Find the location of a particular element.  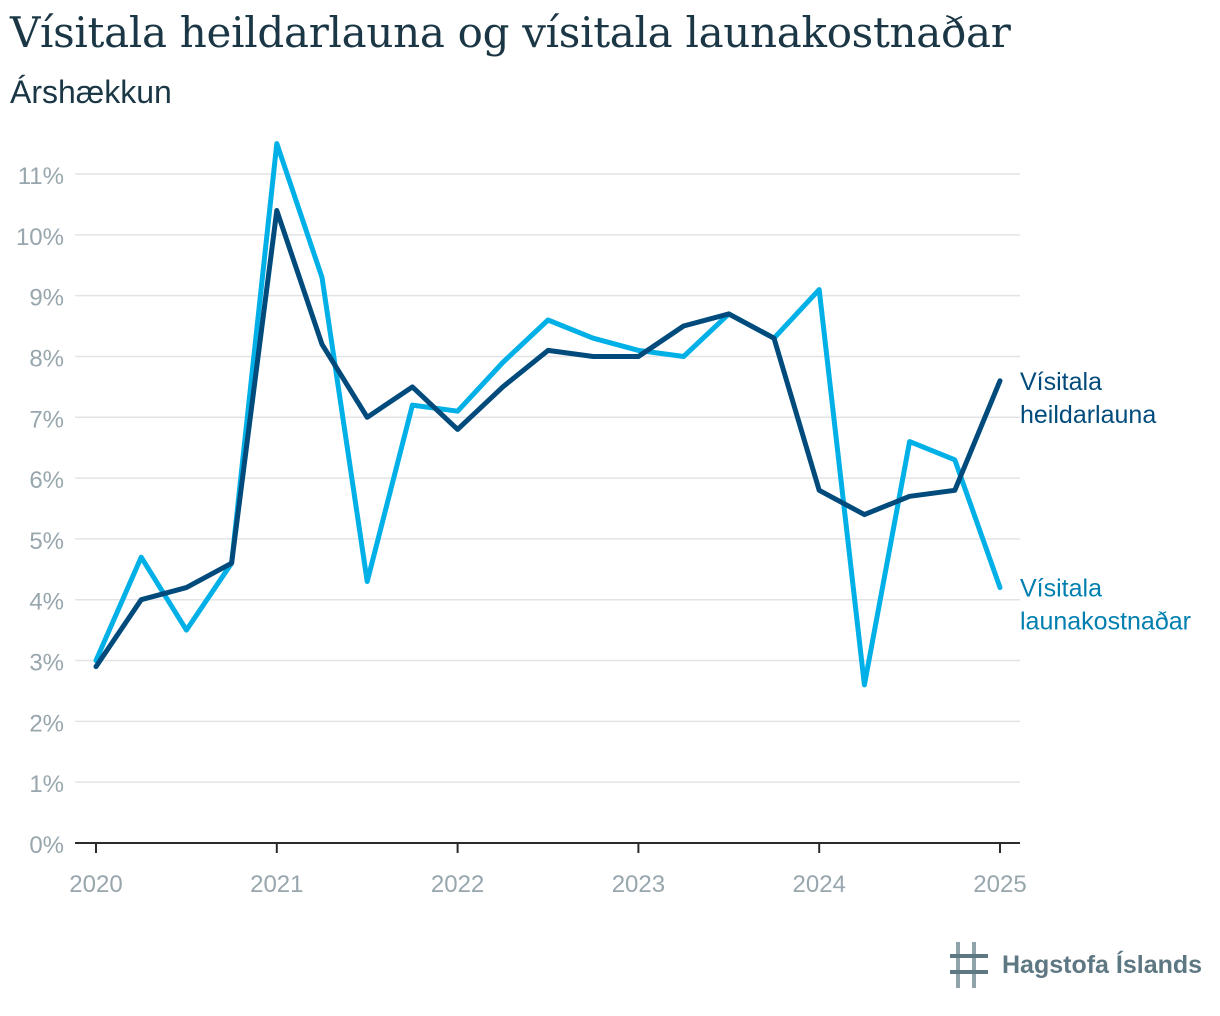

series-label: Vísitala heildarlauna is located at coordinates (1088, 398).